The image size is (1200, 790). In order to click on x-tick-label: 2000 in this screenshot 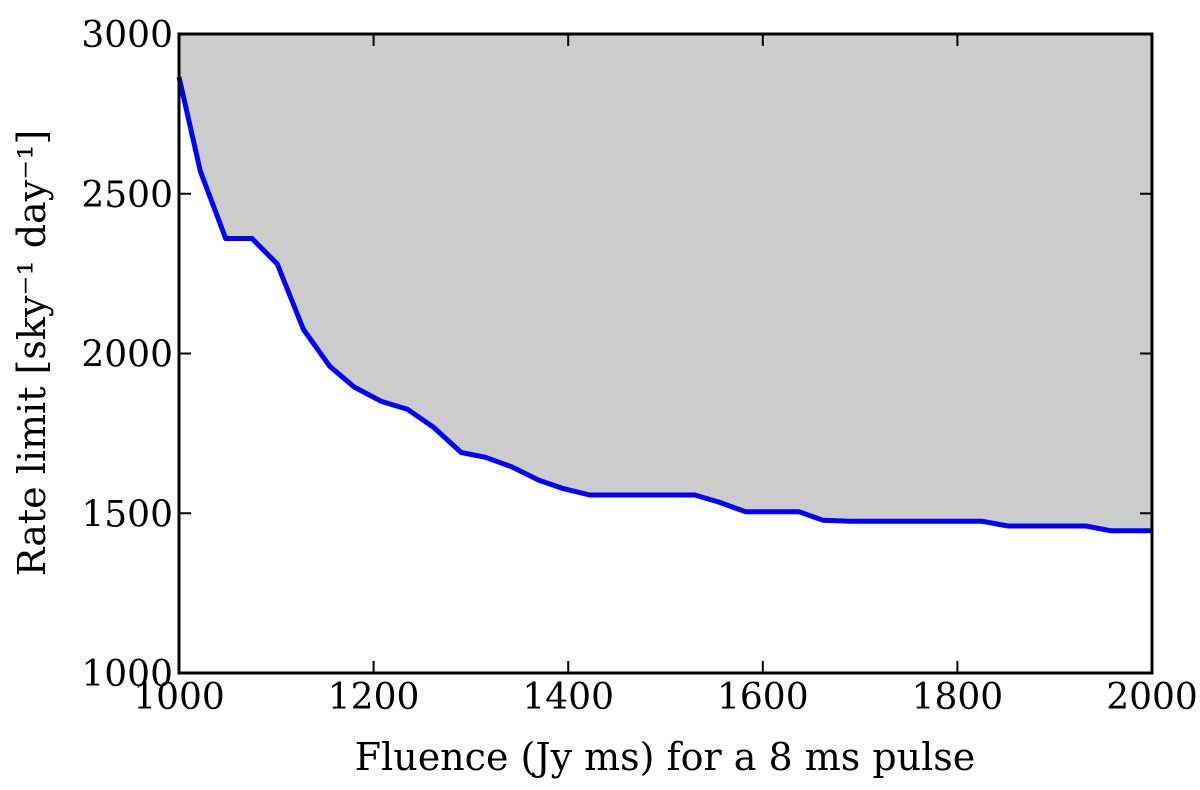, I will do `click(1152, 697)`.